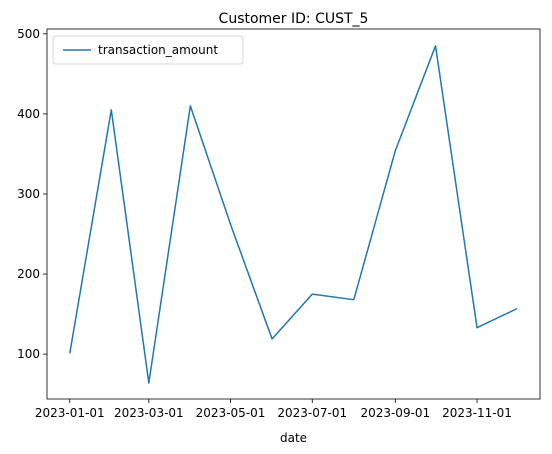 This screenshot has width=552, height=454. What do you see at coordinates (293, 438) in the screenshot?
I see `x-axis-label: date` at bounding box center [293, 438].